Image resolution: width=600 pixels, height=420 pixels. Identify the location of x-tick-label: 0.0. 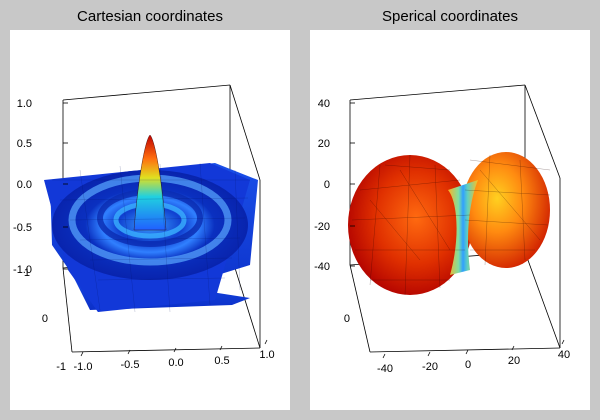
(175, 363).